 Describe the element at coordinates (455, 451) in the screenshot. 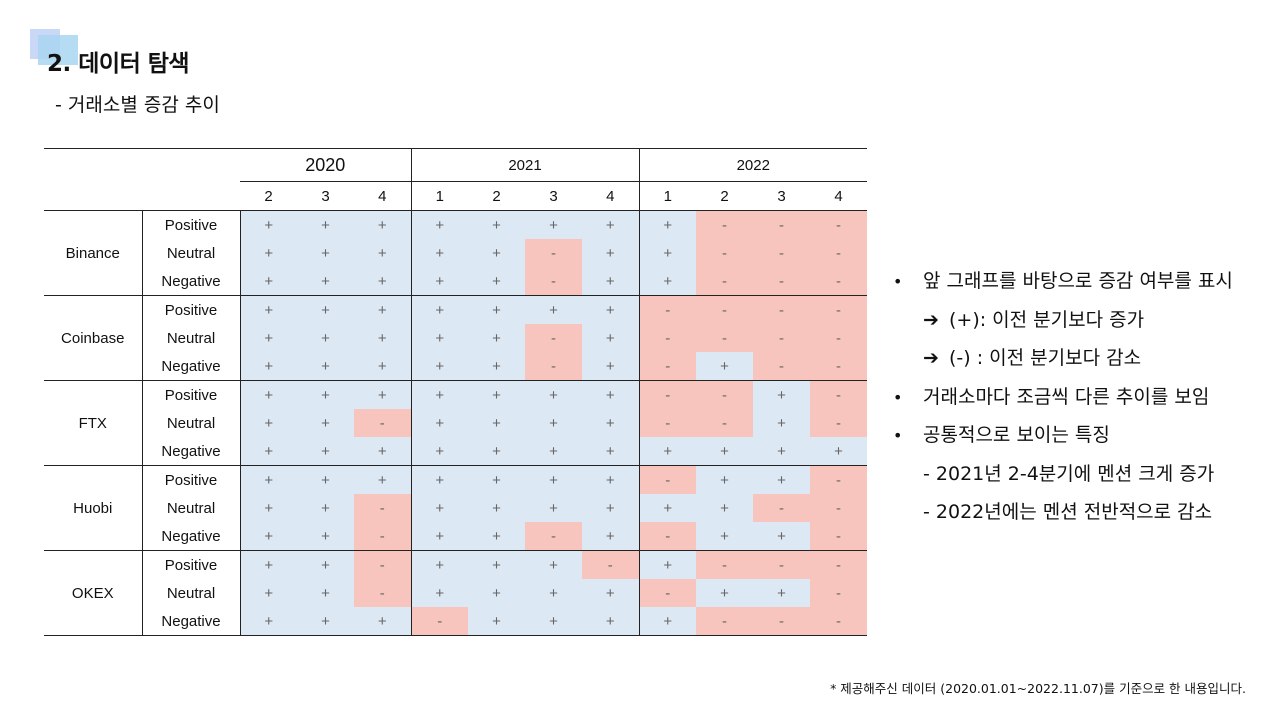

I see `table-row: Negative + + + + + + + + + + +` at that location.